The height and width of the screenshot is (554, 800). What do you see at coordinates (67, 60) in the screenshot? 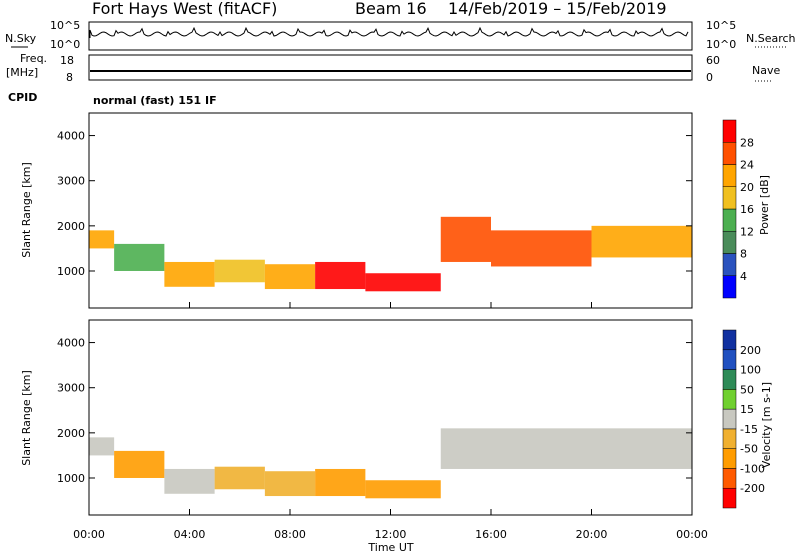
I see `freq-tick-top: 18` at bounding box center [67, 60].